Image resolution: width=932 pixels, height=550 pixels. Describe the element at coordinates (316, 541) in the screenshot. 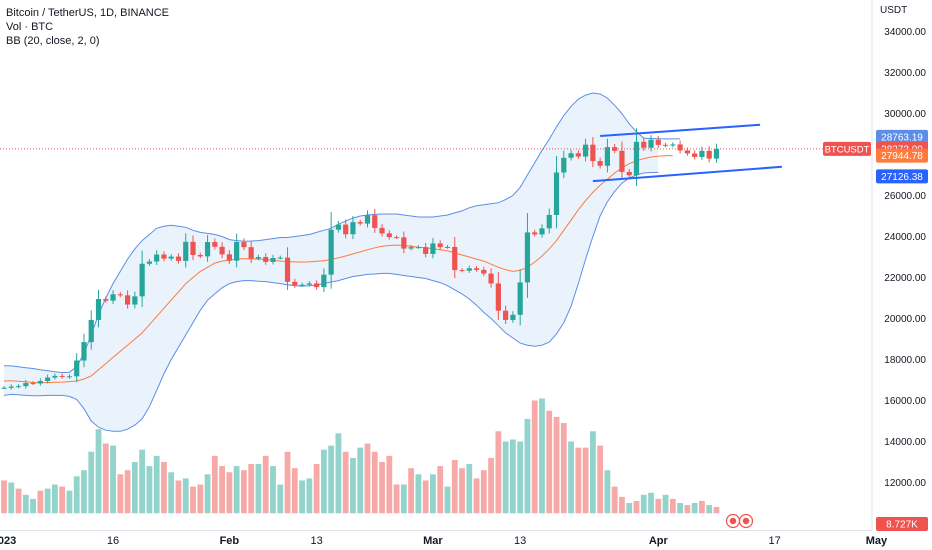

I see `x-tick-label: 13` at that location.